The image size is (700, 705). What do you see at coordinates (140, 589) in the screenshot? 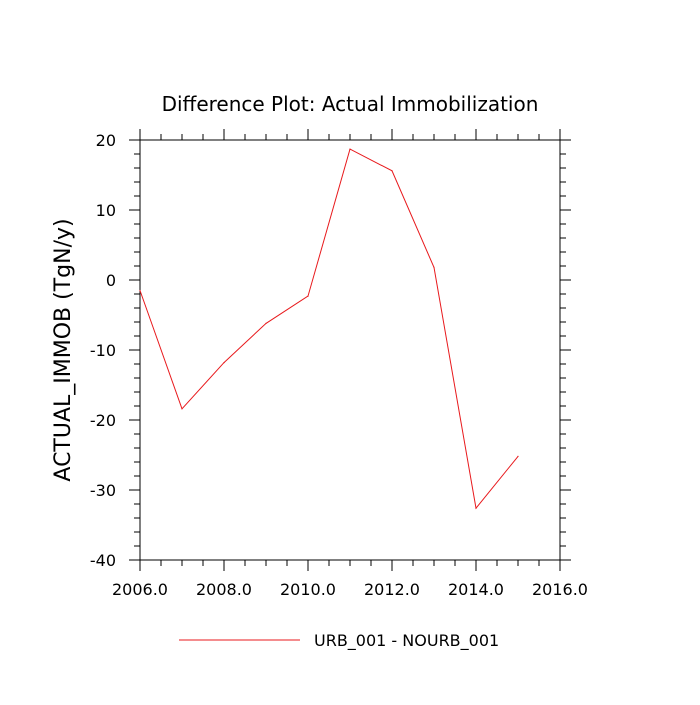
I see `x-tick-label: 2006.0` at bounding box center [140, 589].